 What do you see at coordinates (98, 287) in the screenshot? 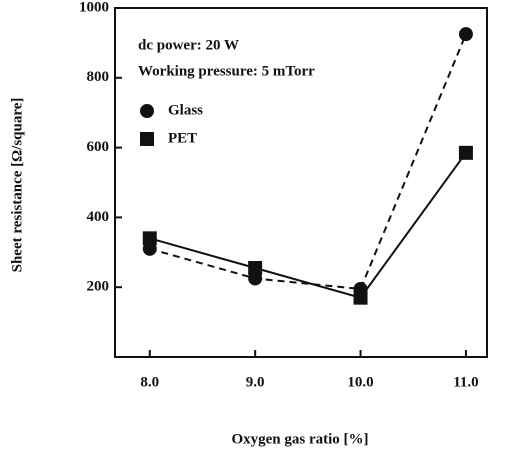
I see `y-tick-label: 200` at bounding box center [98, 287].